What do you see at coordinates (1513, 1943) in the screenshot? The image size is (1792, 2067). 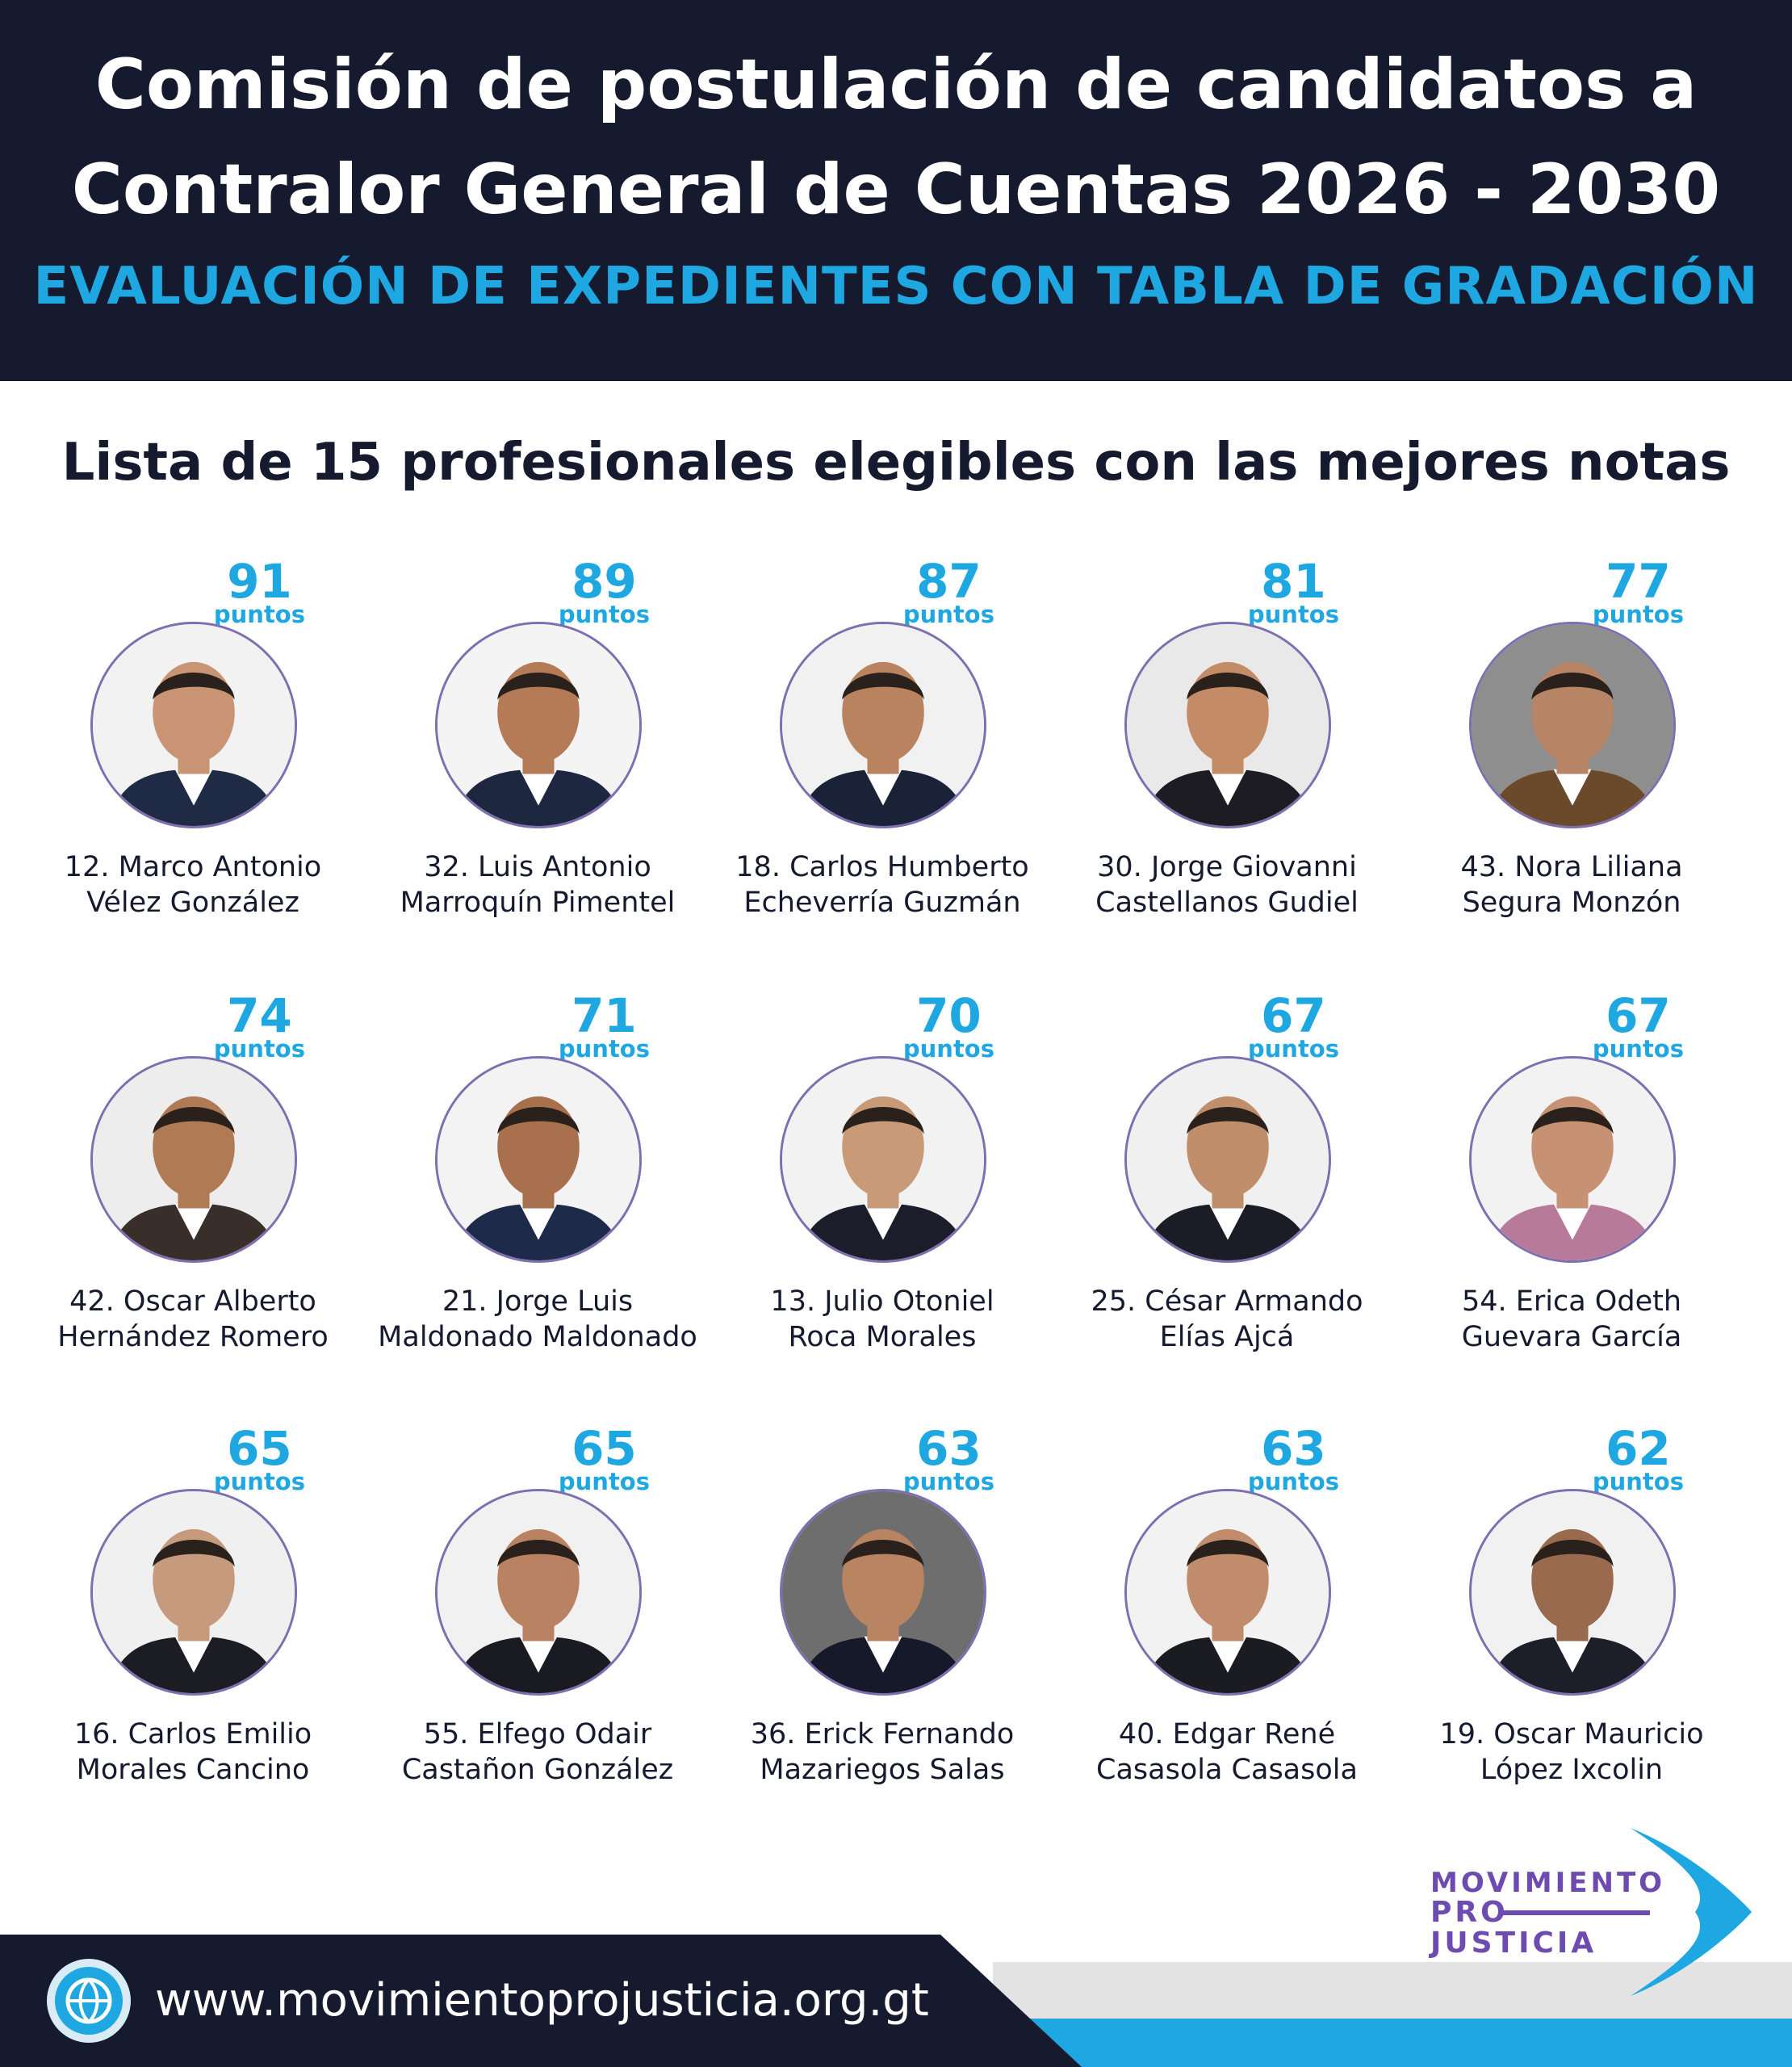 I see `logo-text-line-3: JUSTICIA` at bounding box center [1513, 1943].